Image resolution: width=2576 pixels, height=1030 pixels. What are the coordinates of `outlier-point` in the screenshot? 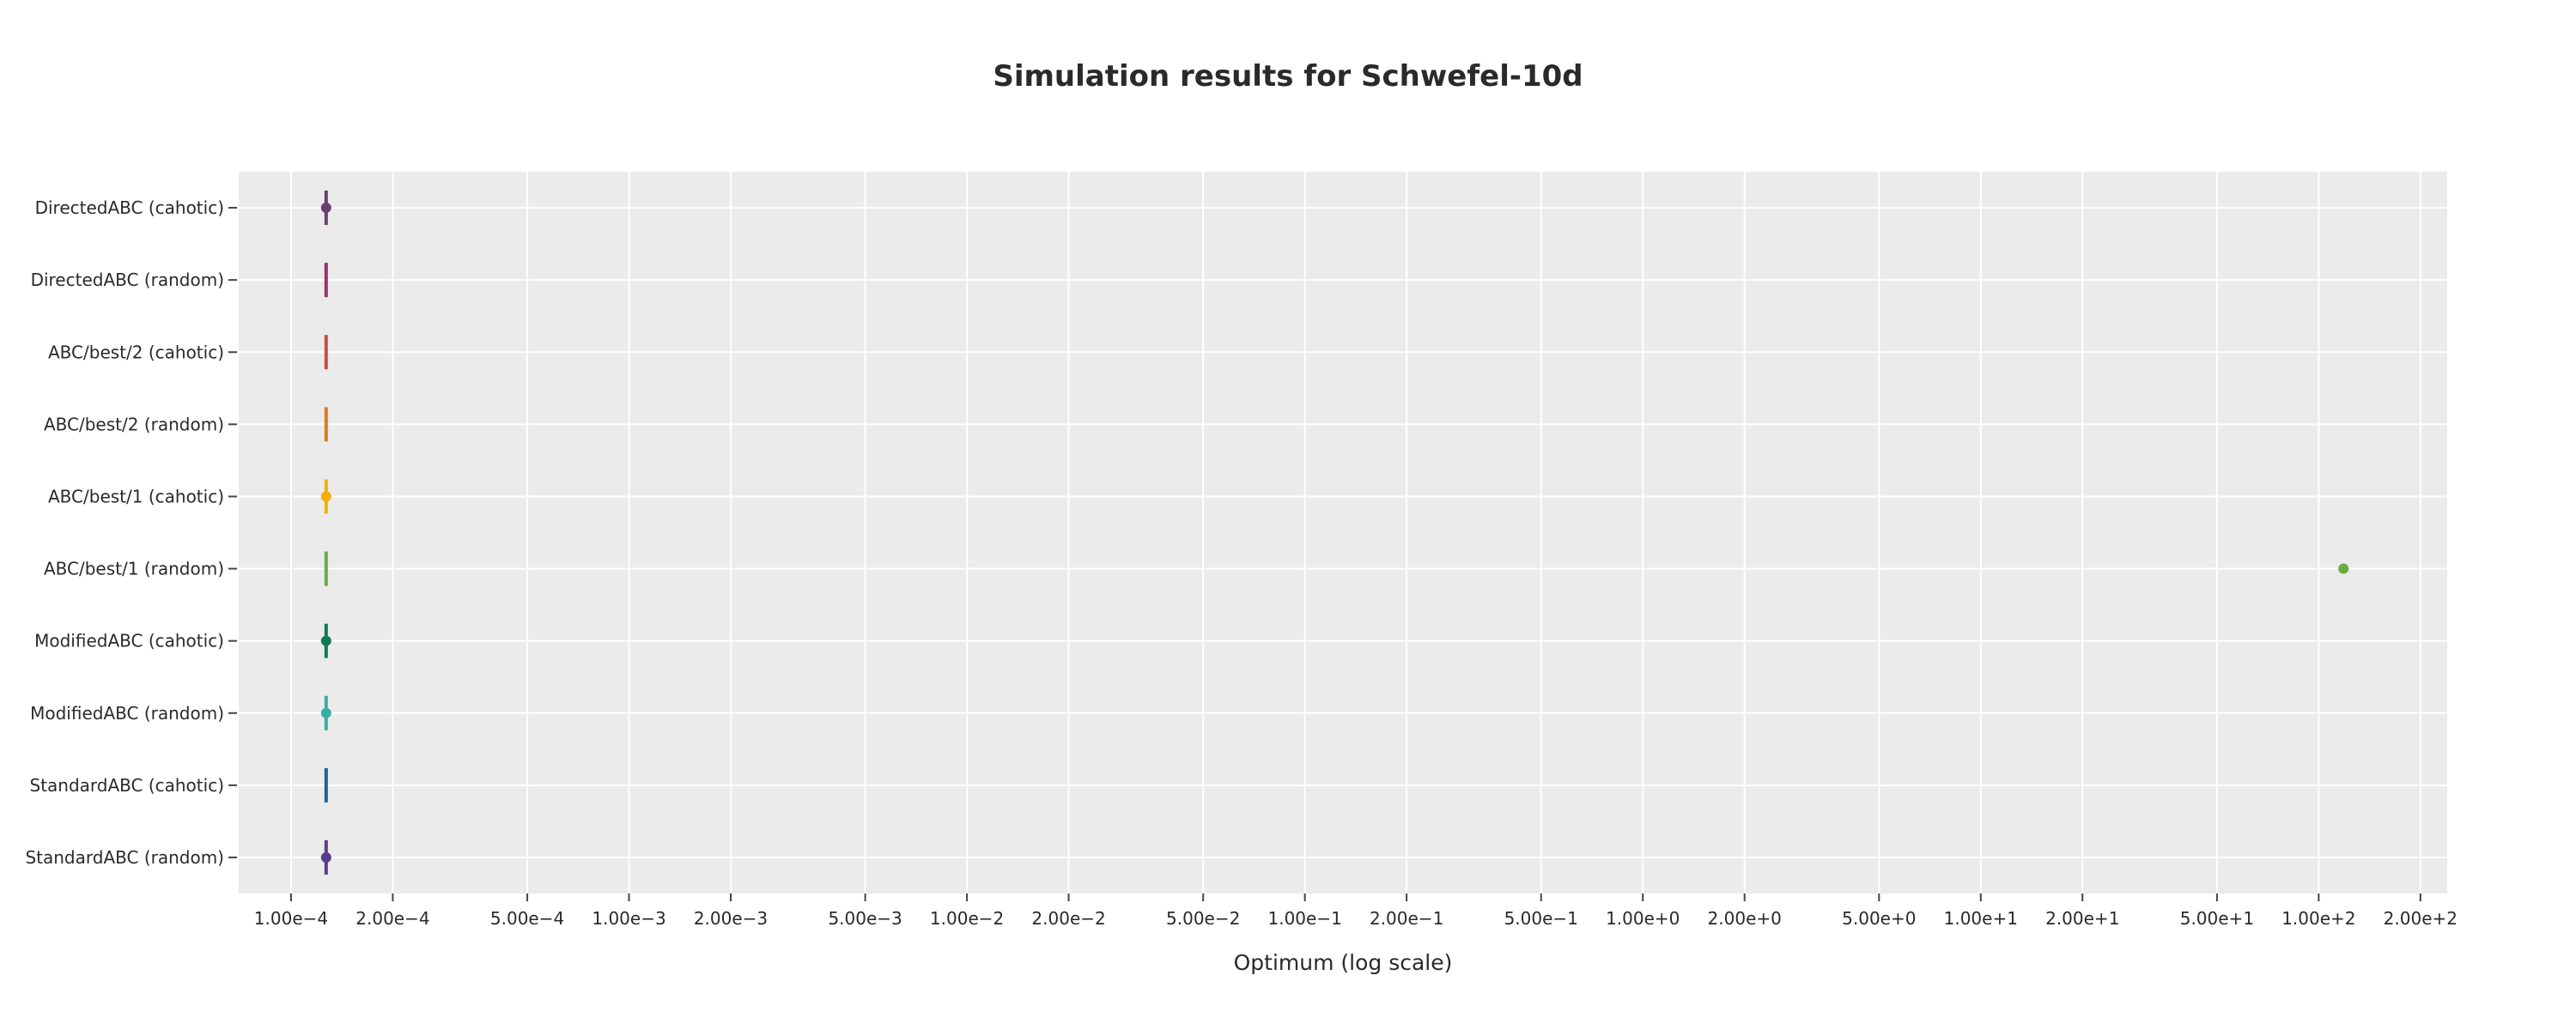 It's located at (2343, 568).